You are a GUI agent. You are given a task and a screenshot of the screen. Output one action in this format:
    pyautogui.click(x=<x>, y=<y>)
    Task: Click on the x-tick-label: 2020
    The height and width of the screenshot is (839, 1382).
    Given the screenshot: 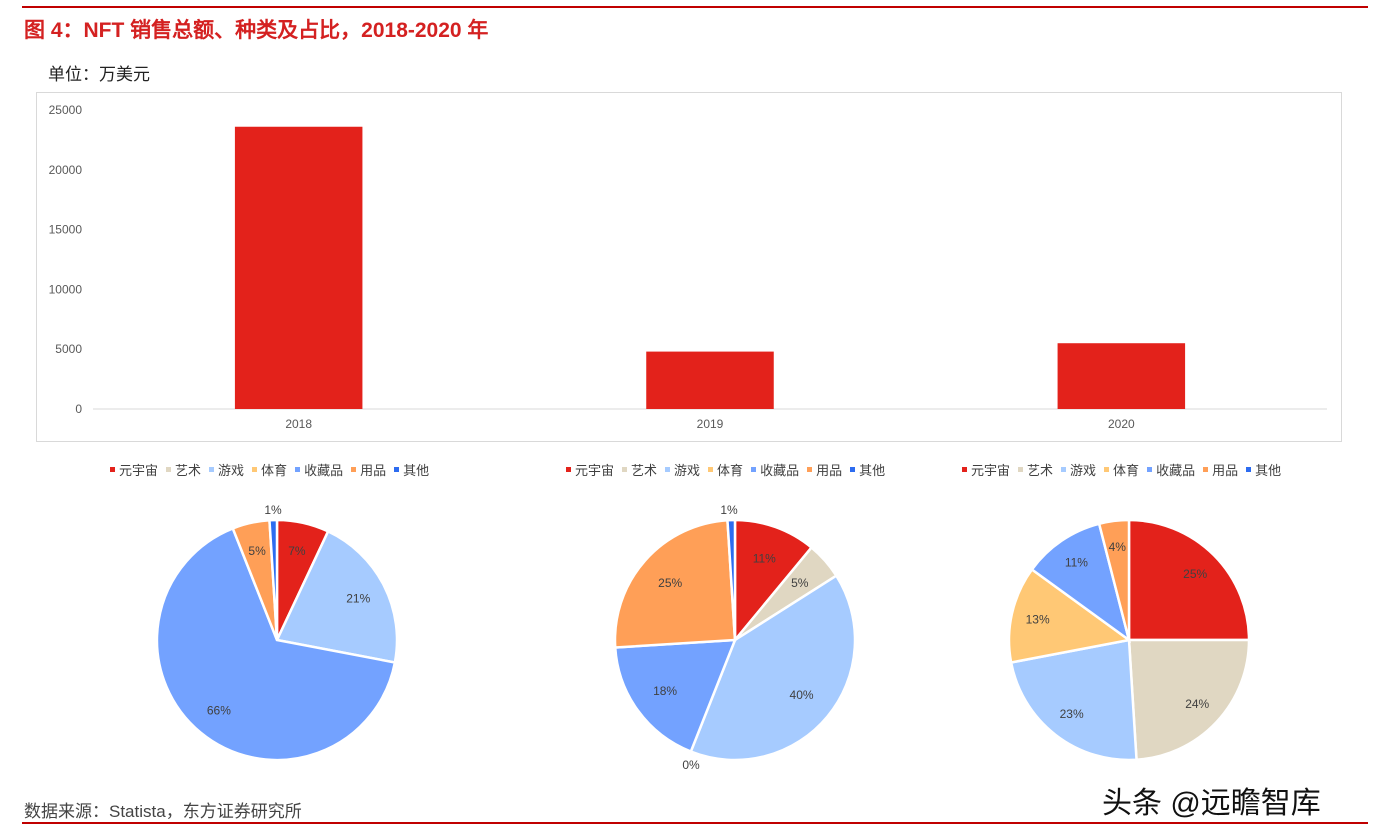 What is the action you would take?
    pyautogui.click(x=1121, y=424)
    